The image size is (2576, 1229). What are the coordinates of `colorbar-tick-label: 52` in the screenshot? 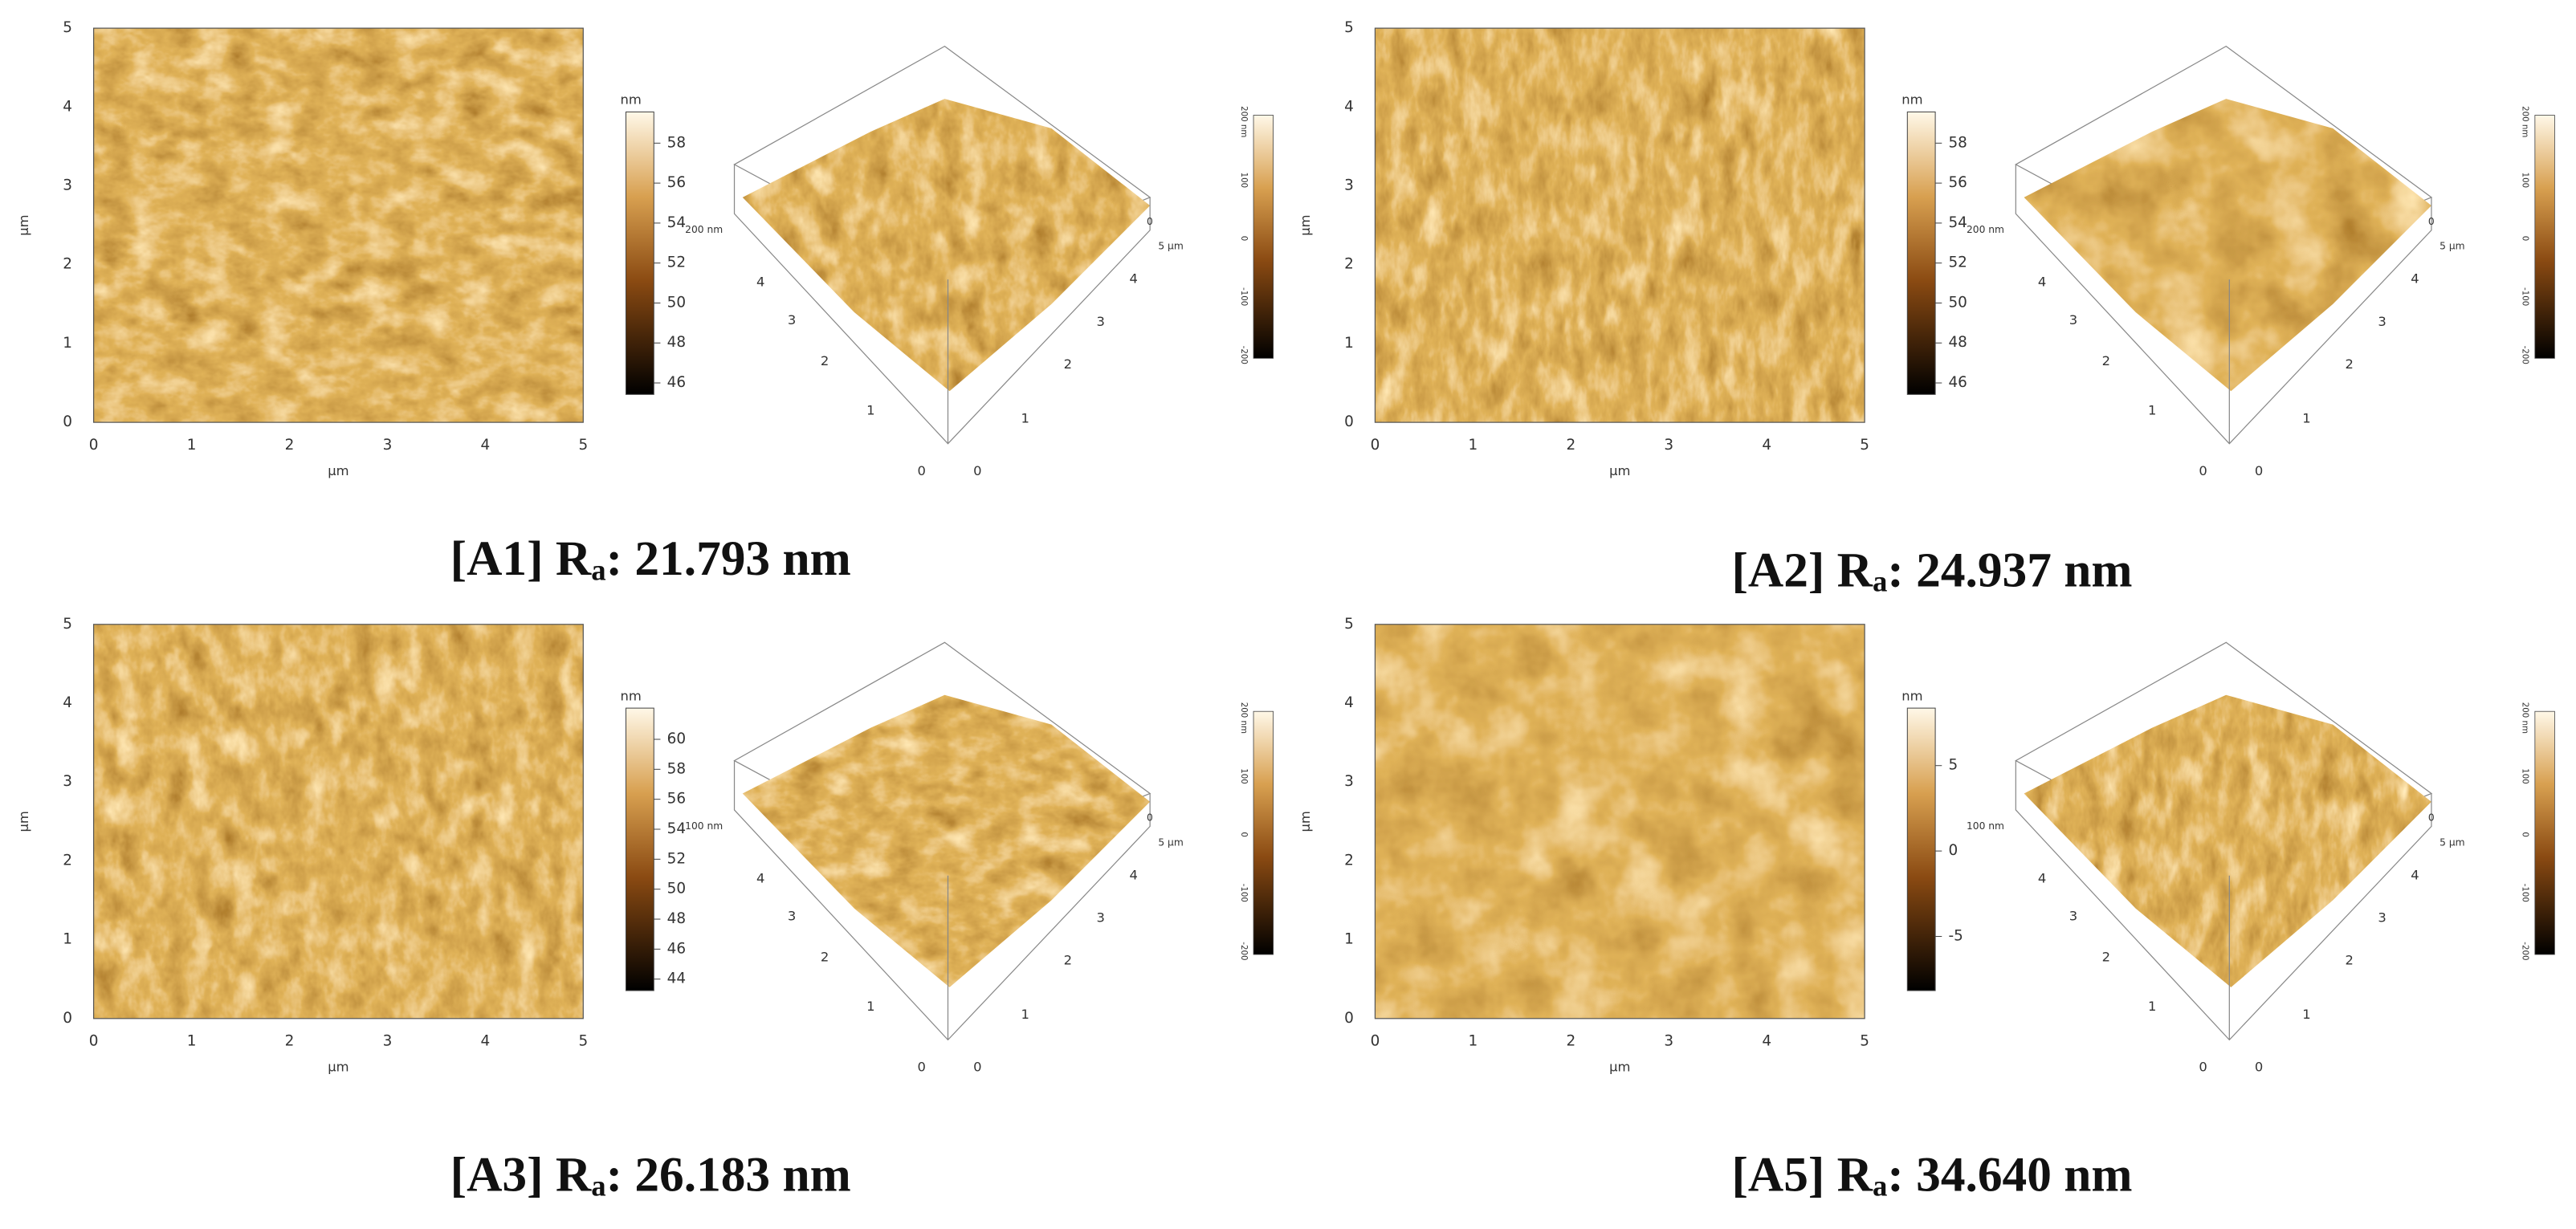 It's located at (1957, 262).